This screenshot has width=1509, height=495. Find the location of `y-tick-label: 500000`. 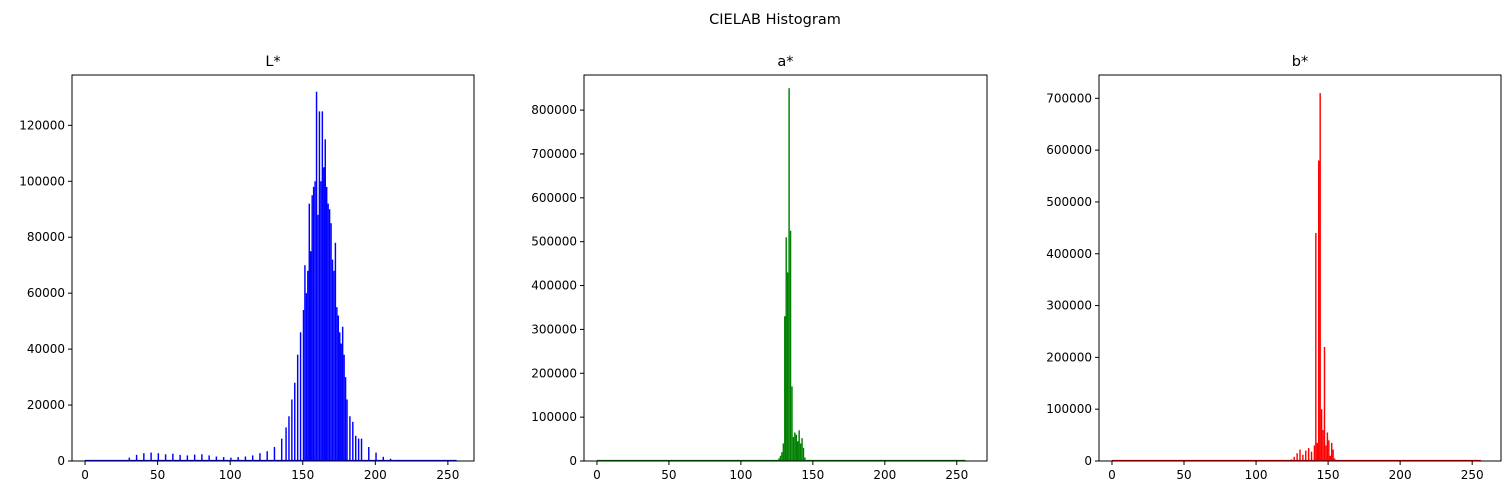

y-tick-label: 500000 is located at coordinates (554, 242).